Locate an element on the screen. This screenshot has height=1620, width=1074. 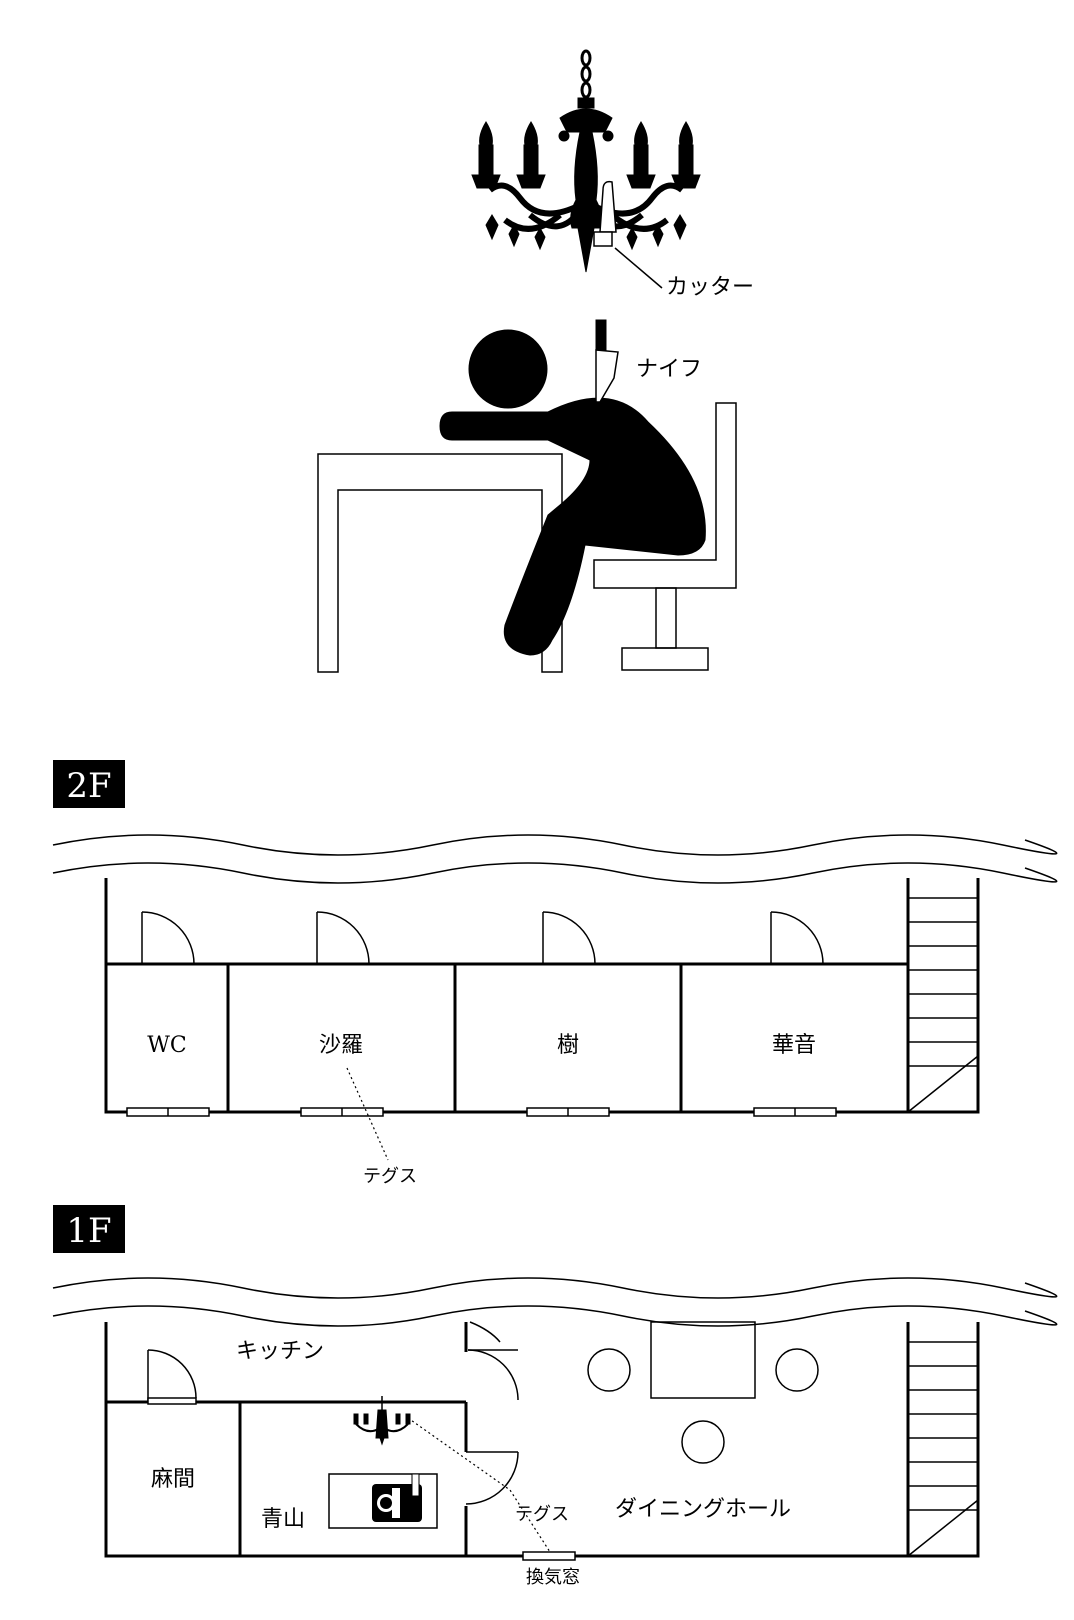
floor2-badge: 2F is located at coordinates (89, 784).